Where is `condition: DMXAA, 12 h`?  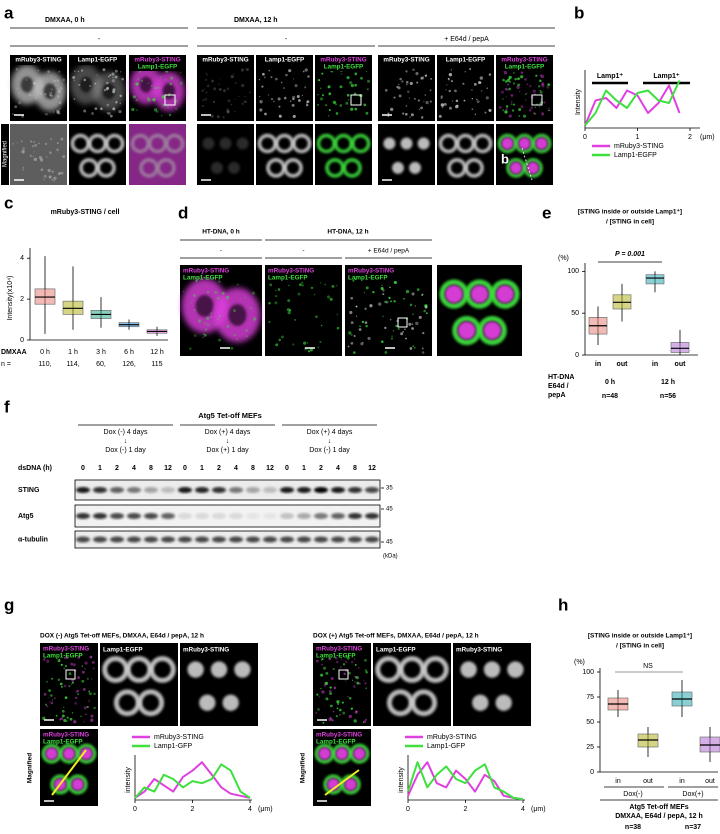
condition: DMXAA, 12 h is located at coordinates (256, 20).